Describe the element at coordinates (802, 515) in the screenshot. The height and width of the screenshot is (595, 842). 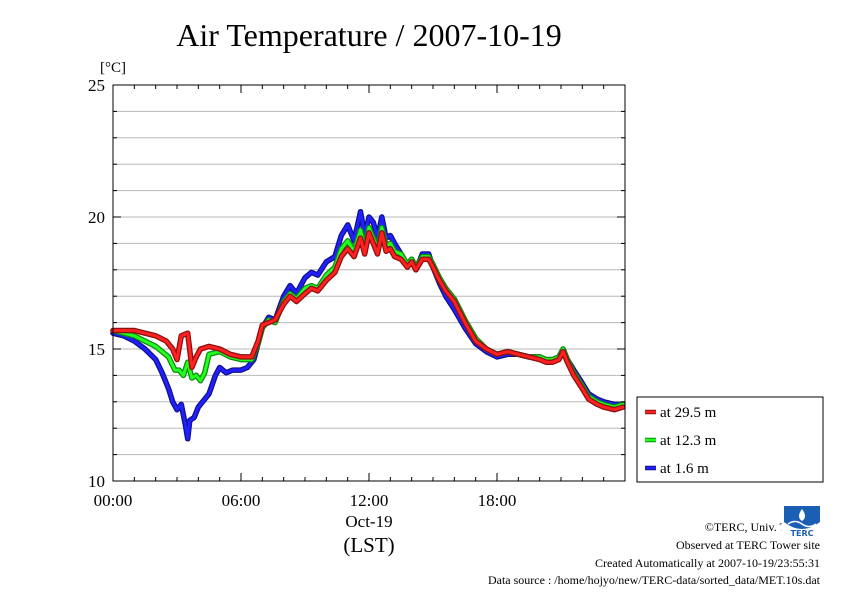
I see `water-drop-icon` at that location.